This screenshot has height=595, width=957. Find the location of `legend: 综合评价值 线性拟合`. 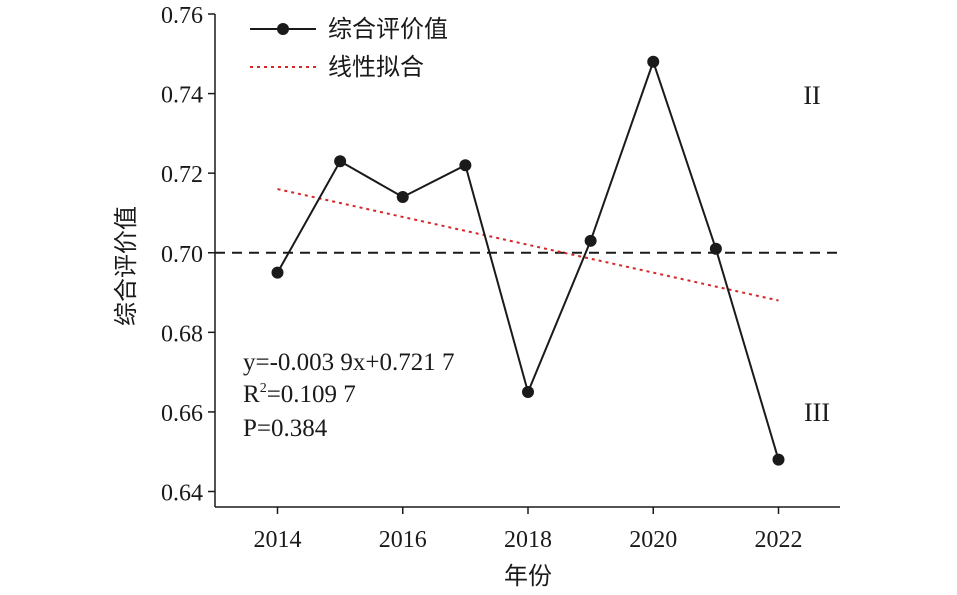

legend: 综合评价值 线性拟合 is located at coordinates (349, 48).